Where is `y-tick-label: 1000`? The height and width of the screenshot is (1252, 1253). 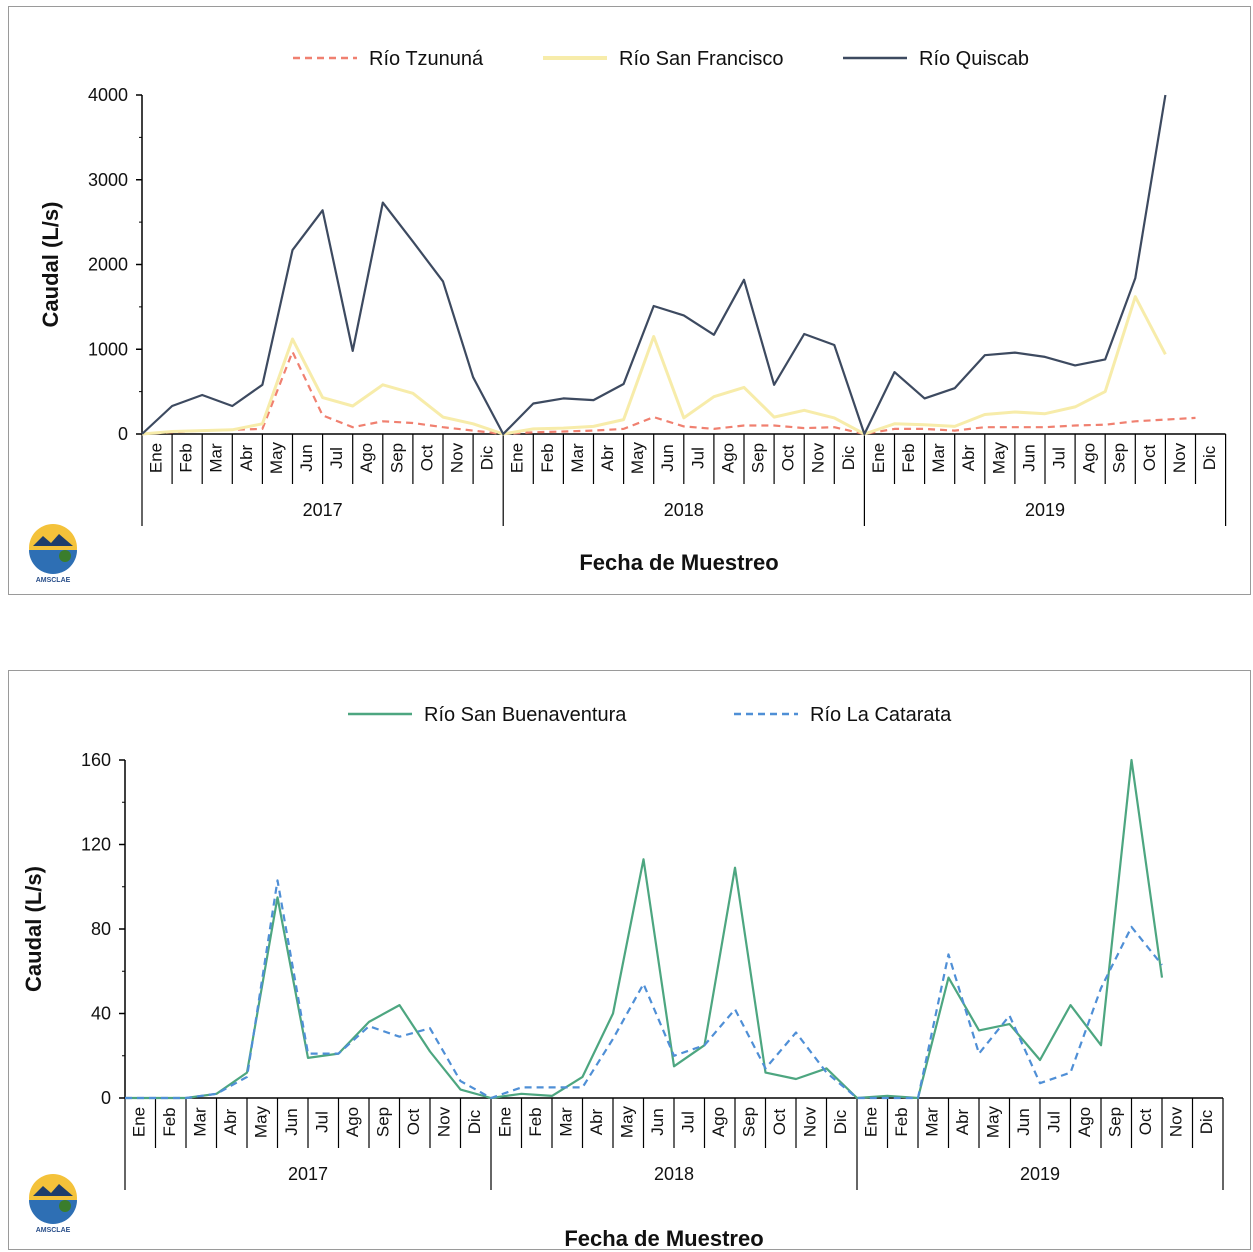 y-tick-label: 1000 is located at coordinates (108, 349).